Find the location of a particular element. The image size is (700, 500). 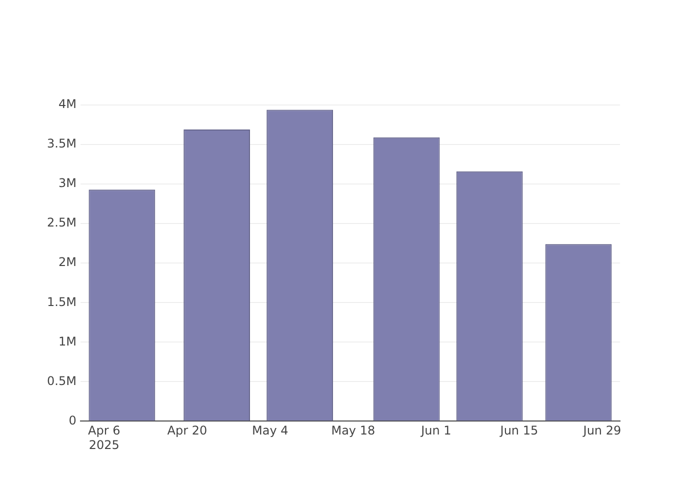

x-tick-label: Jun 15 is located at coordinates (518, 431).